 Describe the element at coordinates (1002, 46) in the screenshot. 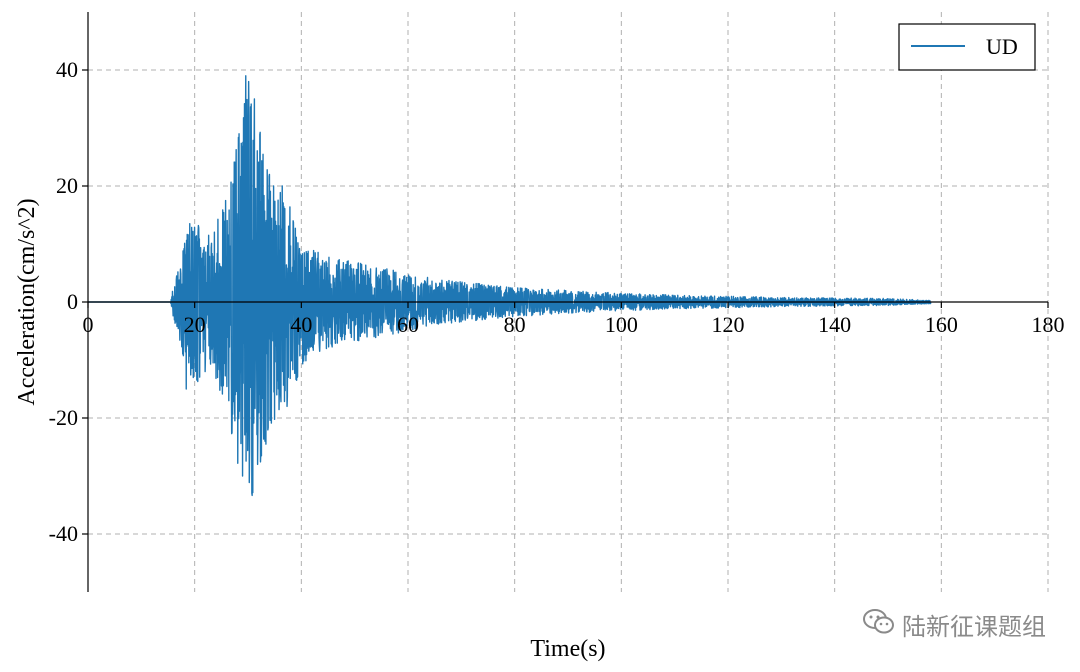

I see `legend-label: UD` at that location.